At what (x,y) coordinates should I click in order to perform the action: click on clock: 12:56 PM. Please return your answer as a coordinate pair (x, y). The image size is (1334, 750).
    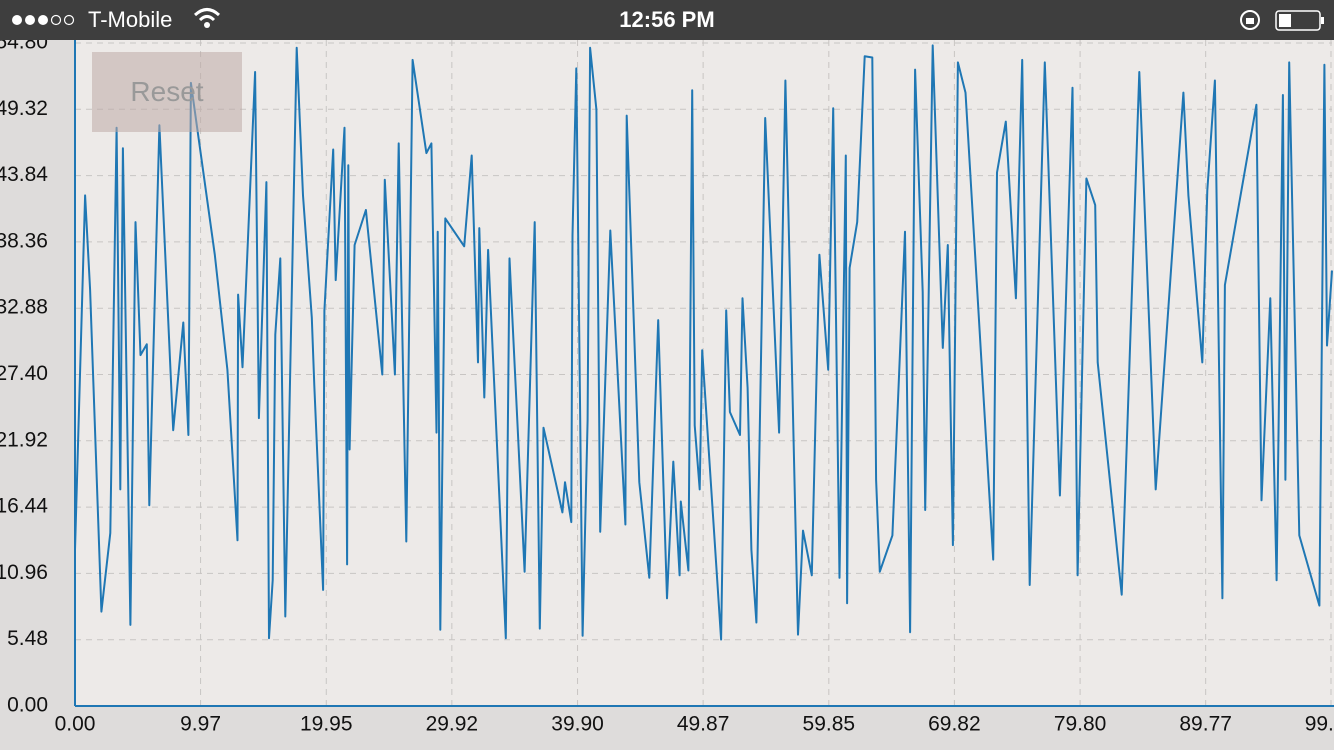
    Looking at the image, I should click on (667, 19).